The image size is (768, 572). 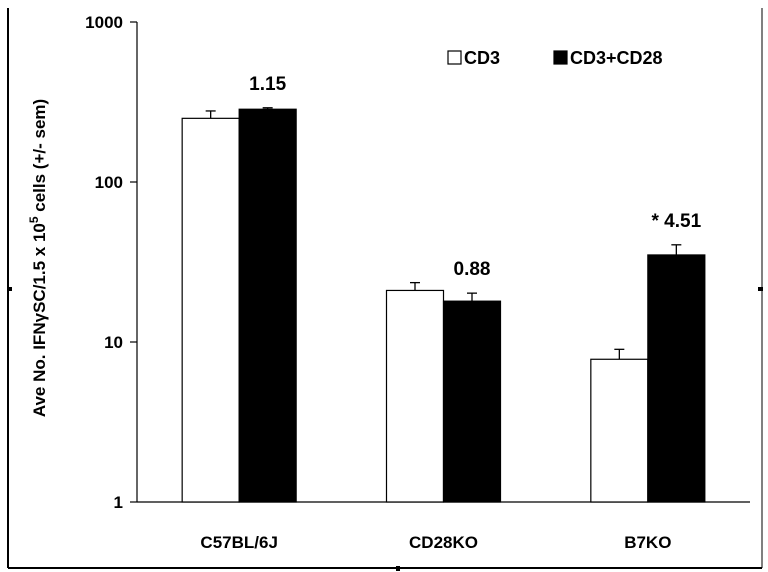 I want to click on x-category-label: CD28KO, so click(x=443, y=542).